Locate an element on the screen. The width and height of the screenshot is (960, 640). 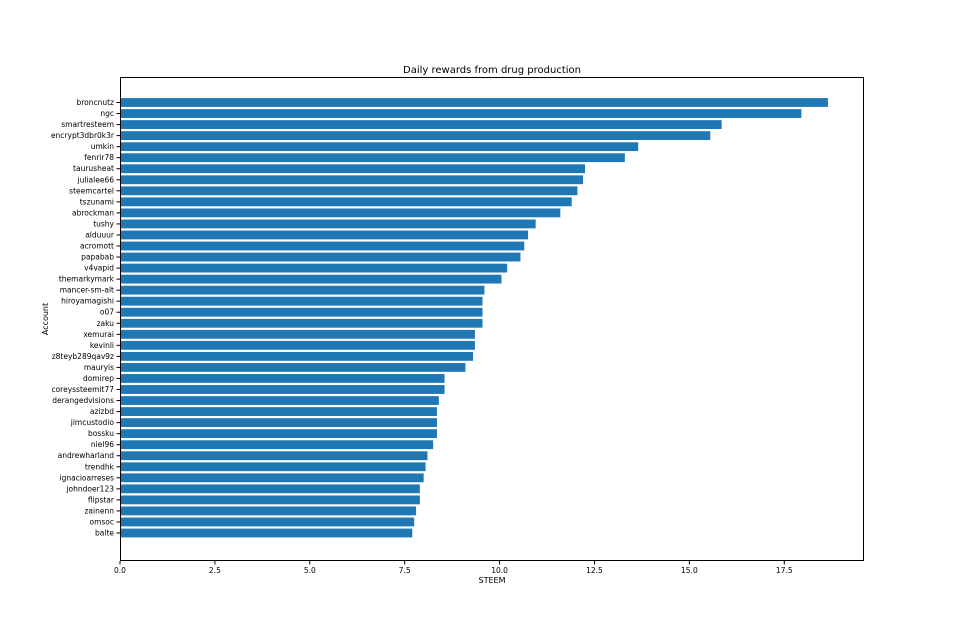
bar-fenrir78 is located at coordinates (372, 158).